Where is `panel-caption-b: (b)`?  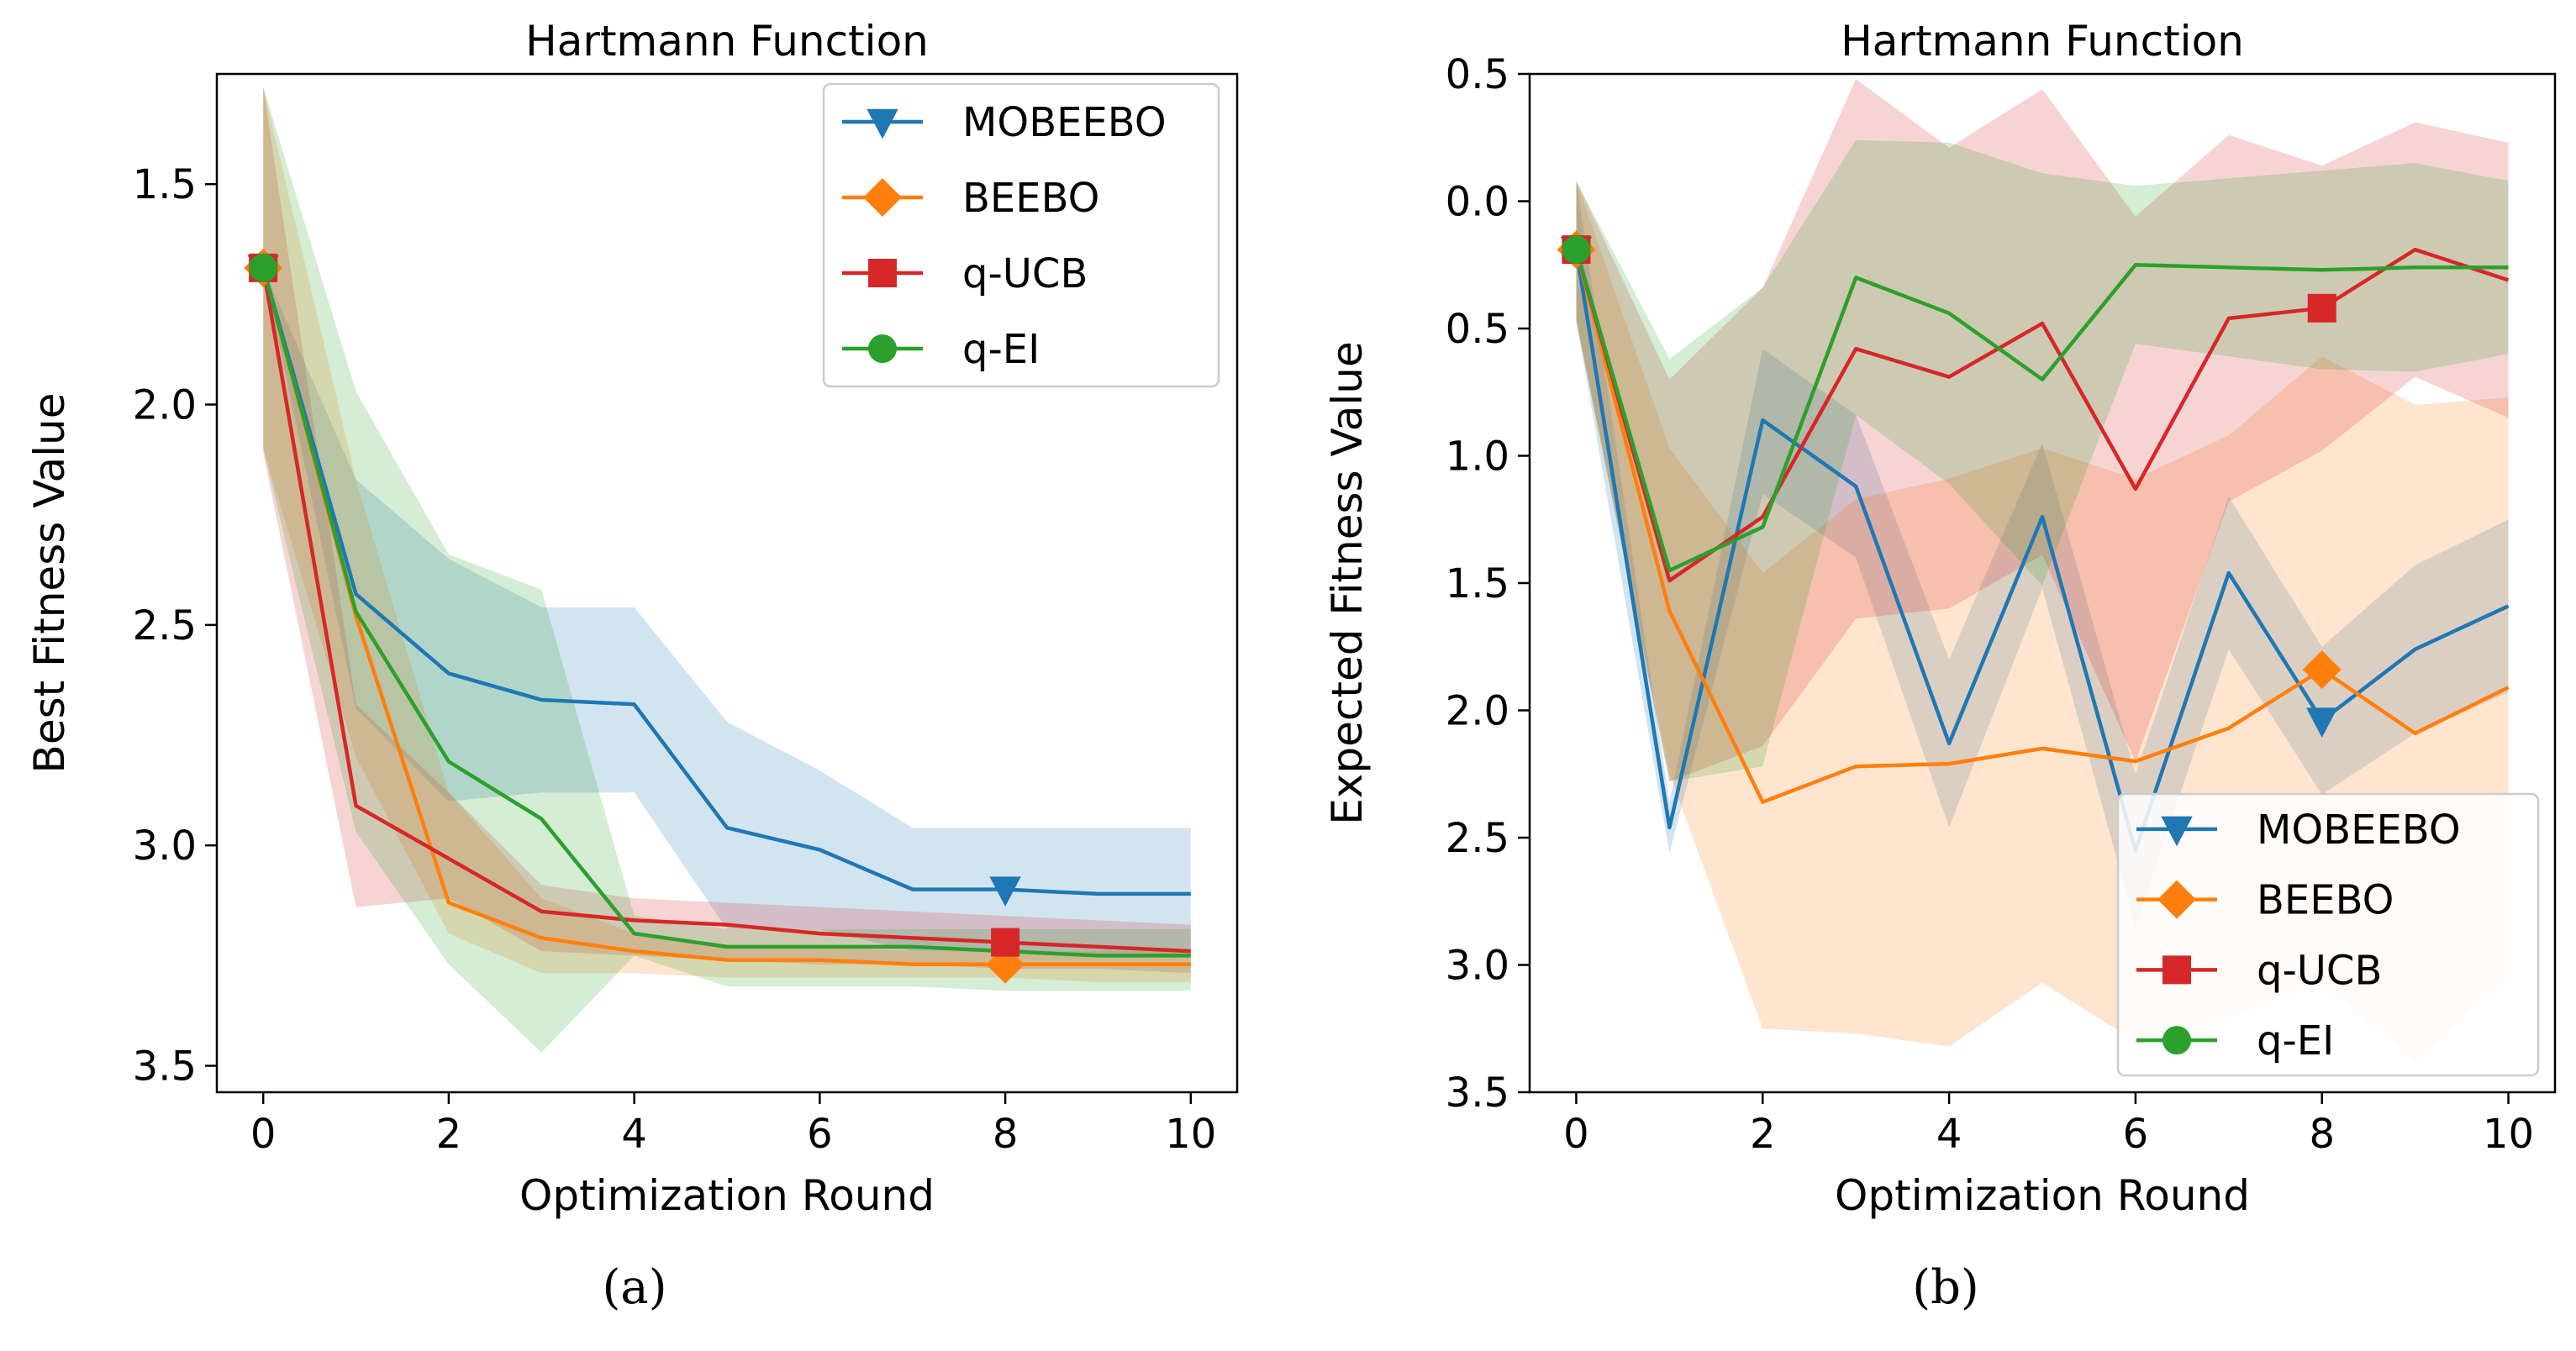 panel-caption-b: (b) is located at coordinates (1945, 1288).